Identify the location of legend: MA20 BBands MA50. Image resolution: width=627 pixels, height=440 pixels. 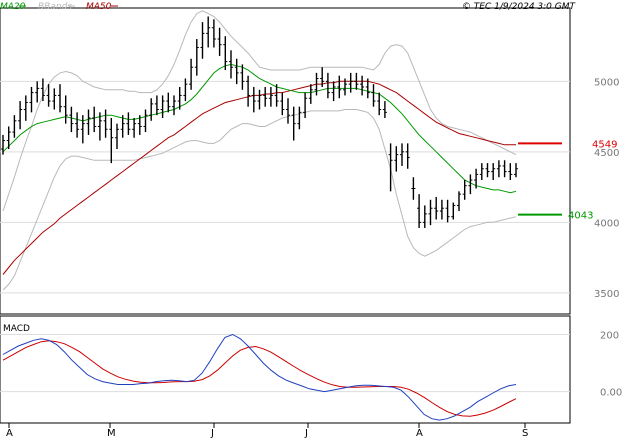
(59, 7).